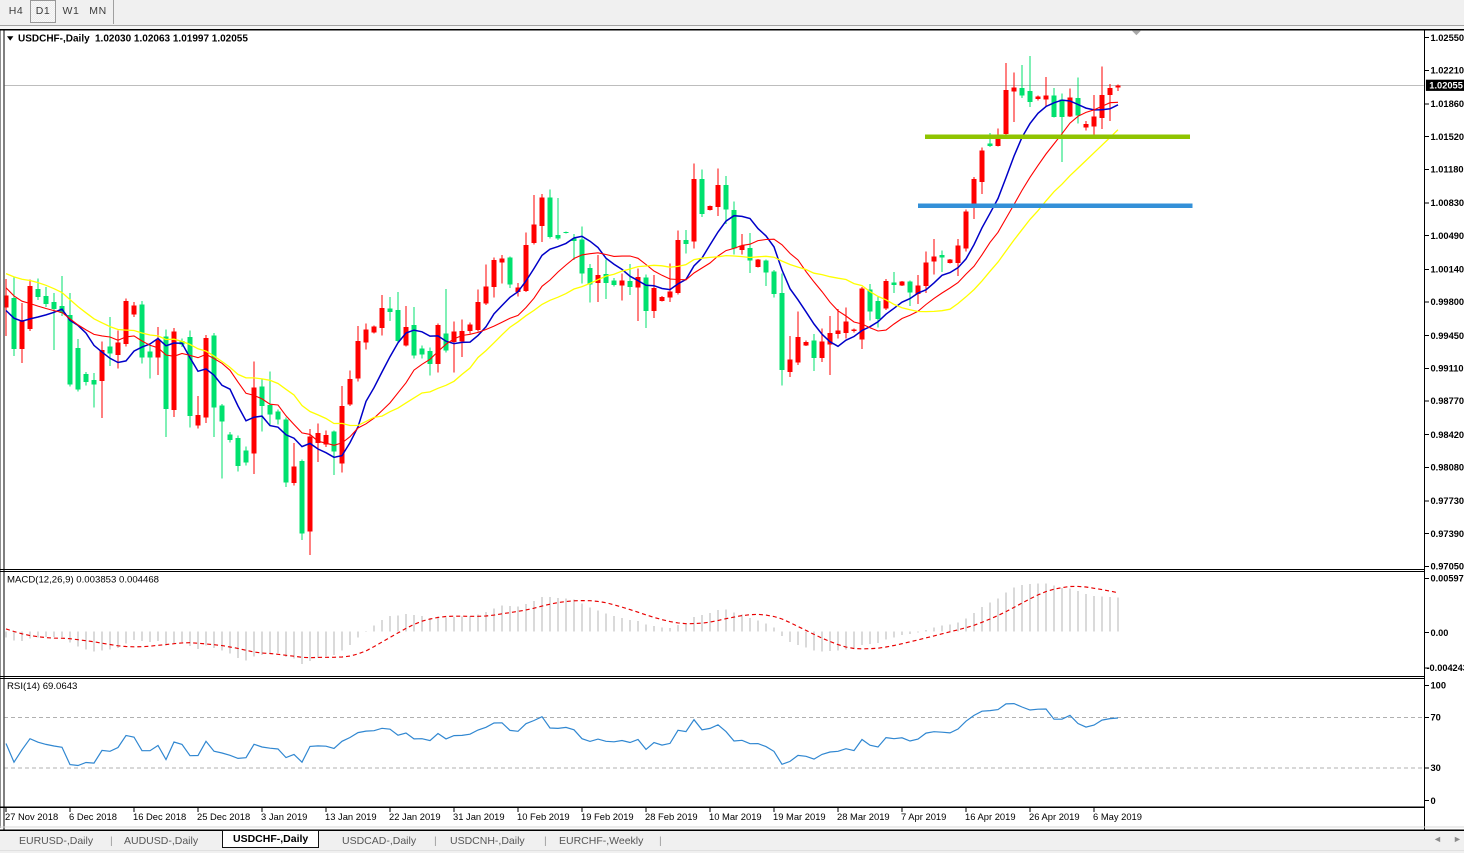 The height and width of the screenshot is (853, 1464). What do you see at coordinates (562, 734) in the screenshot?
I see `rsi-line` at bounding box center [562, 734].